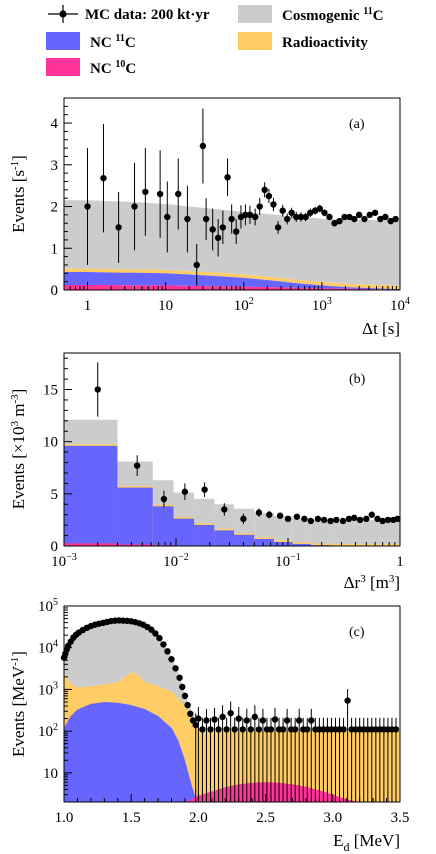 This screenshot has height=854, width=436. Describe the element at coordinates (365, 545) in the screenshot. I see `panel-b-bar-radioactivity` at that location.